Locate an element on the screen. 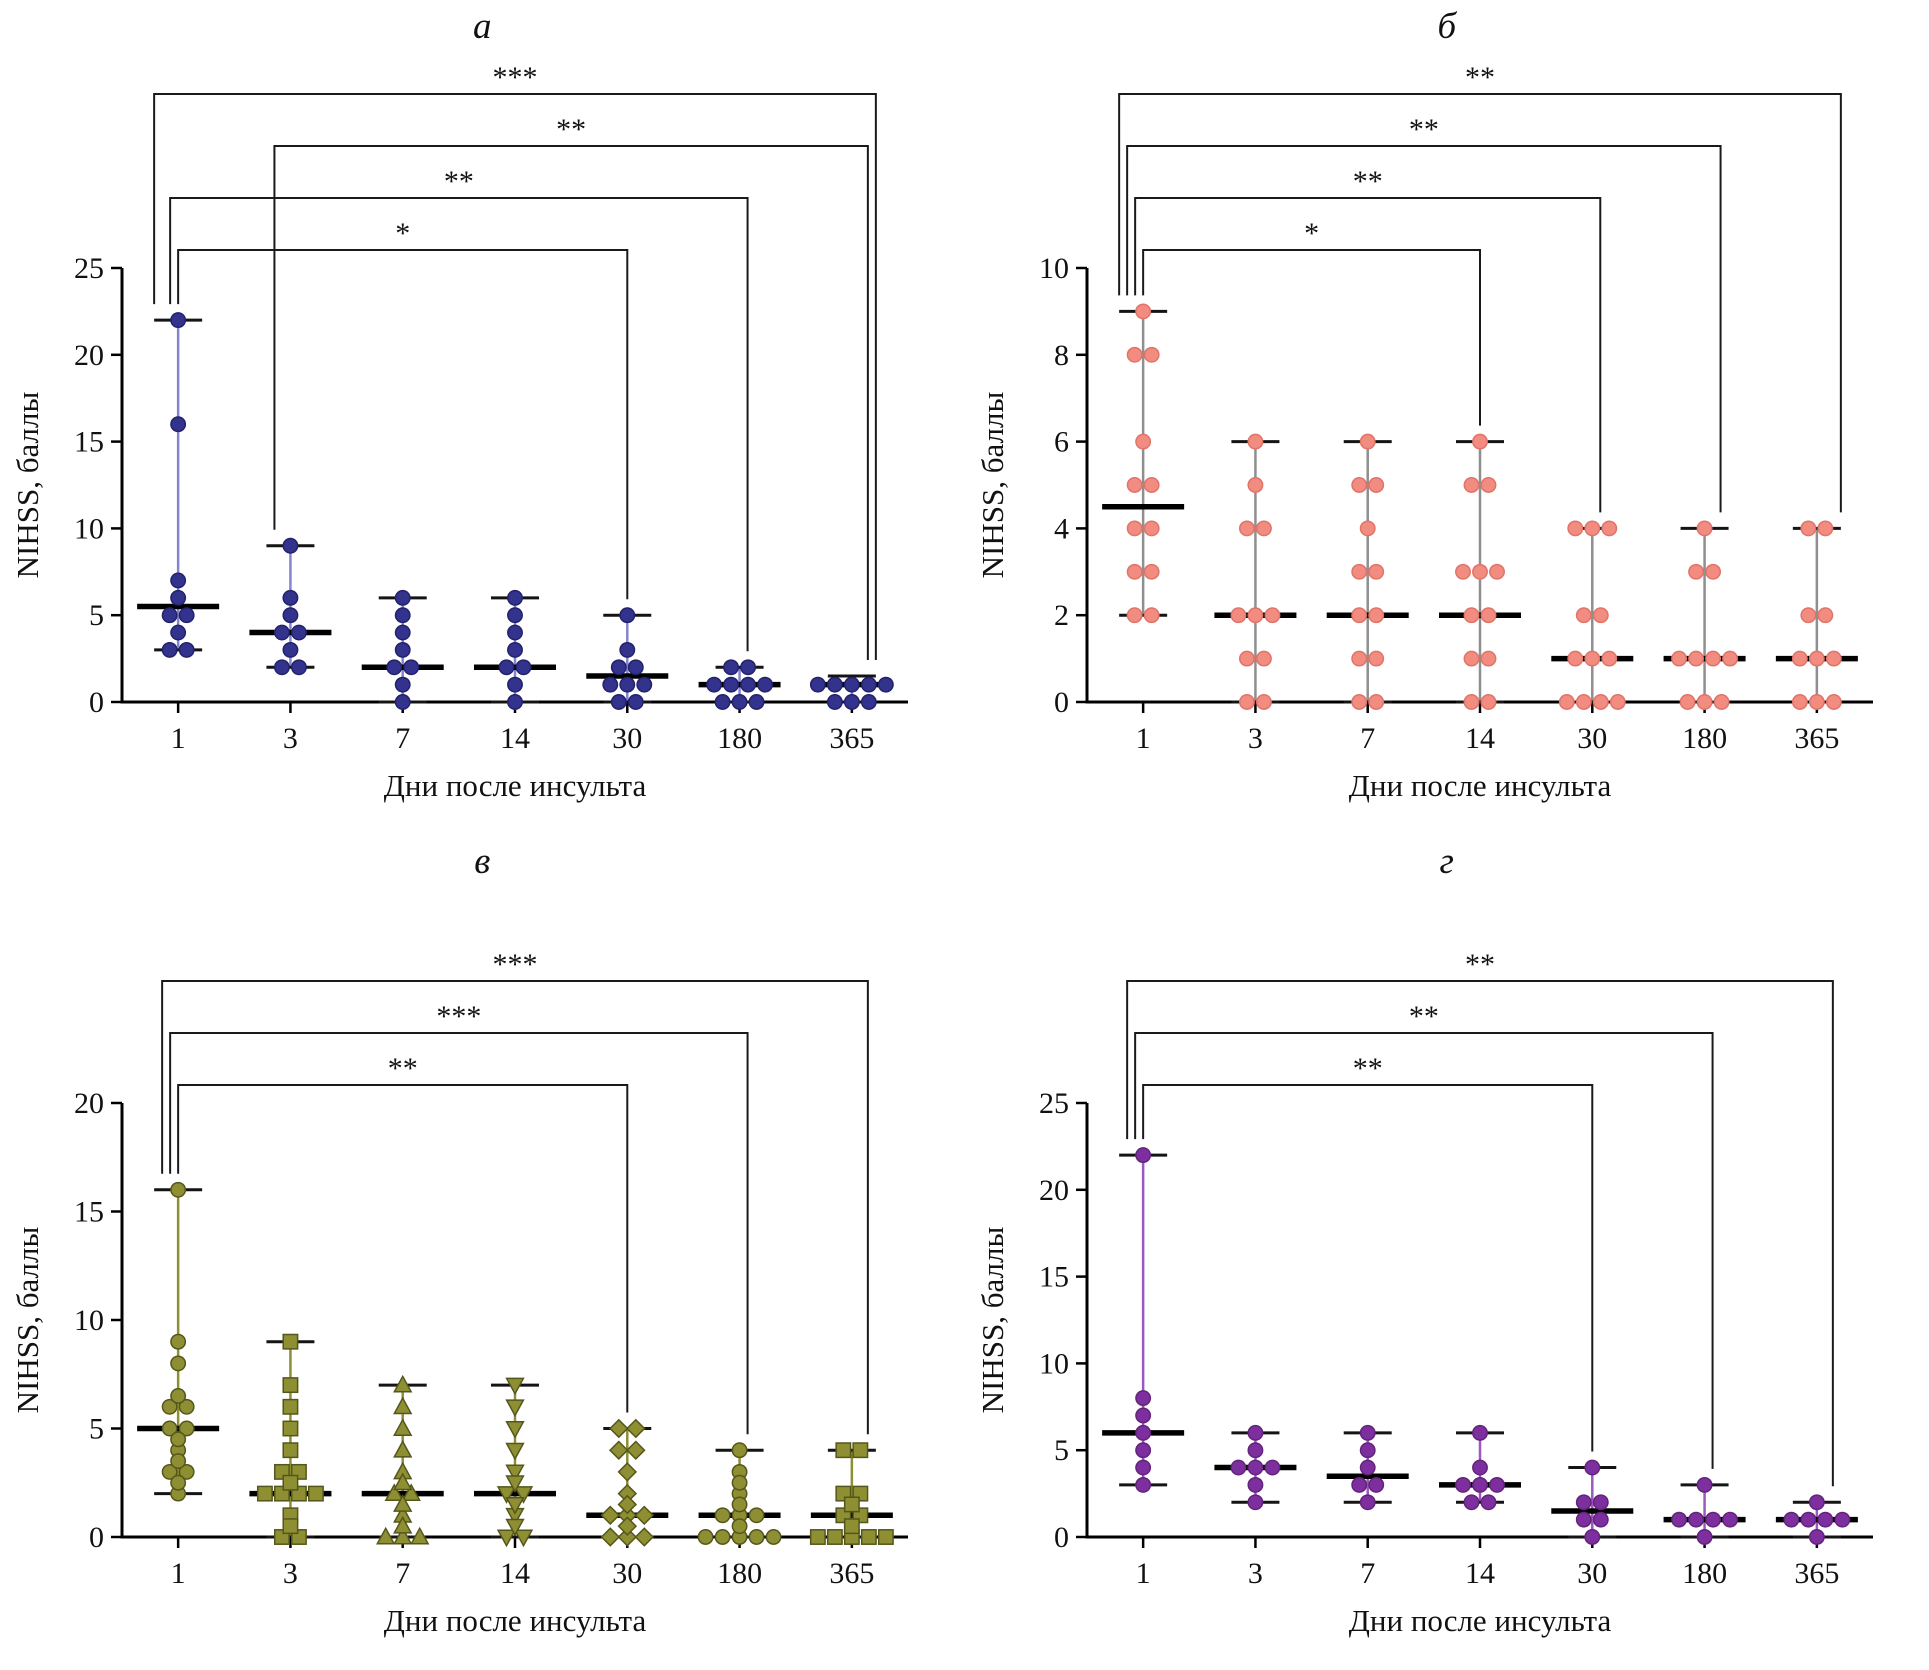 Image resolution: width=1929 pixels, height=1670 pixels. panel-b-title: б is located at coordinates (1447, 26).